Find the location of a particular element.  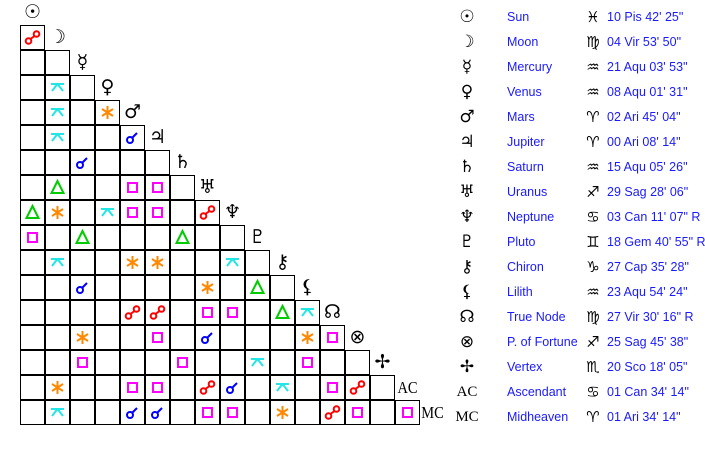

lilith-icon: ⚸ is located at coordinates (467, 292).